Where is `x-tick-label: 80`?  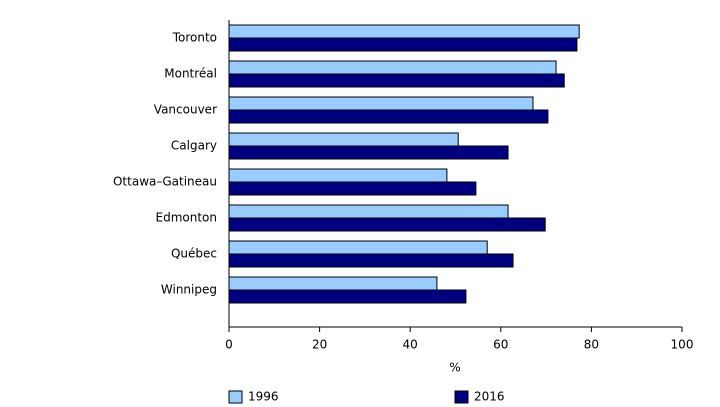 x-tick-label: 80 is located at coordinates (591, 345).